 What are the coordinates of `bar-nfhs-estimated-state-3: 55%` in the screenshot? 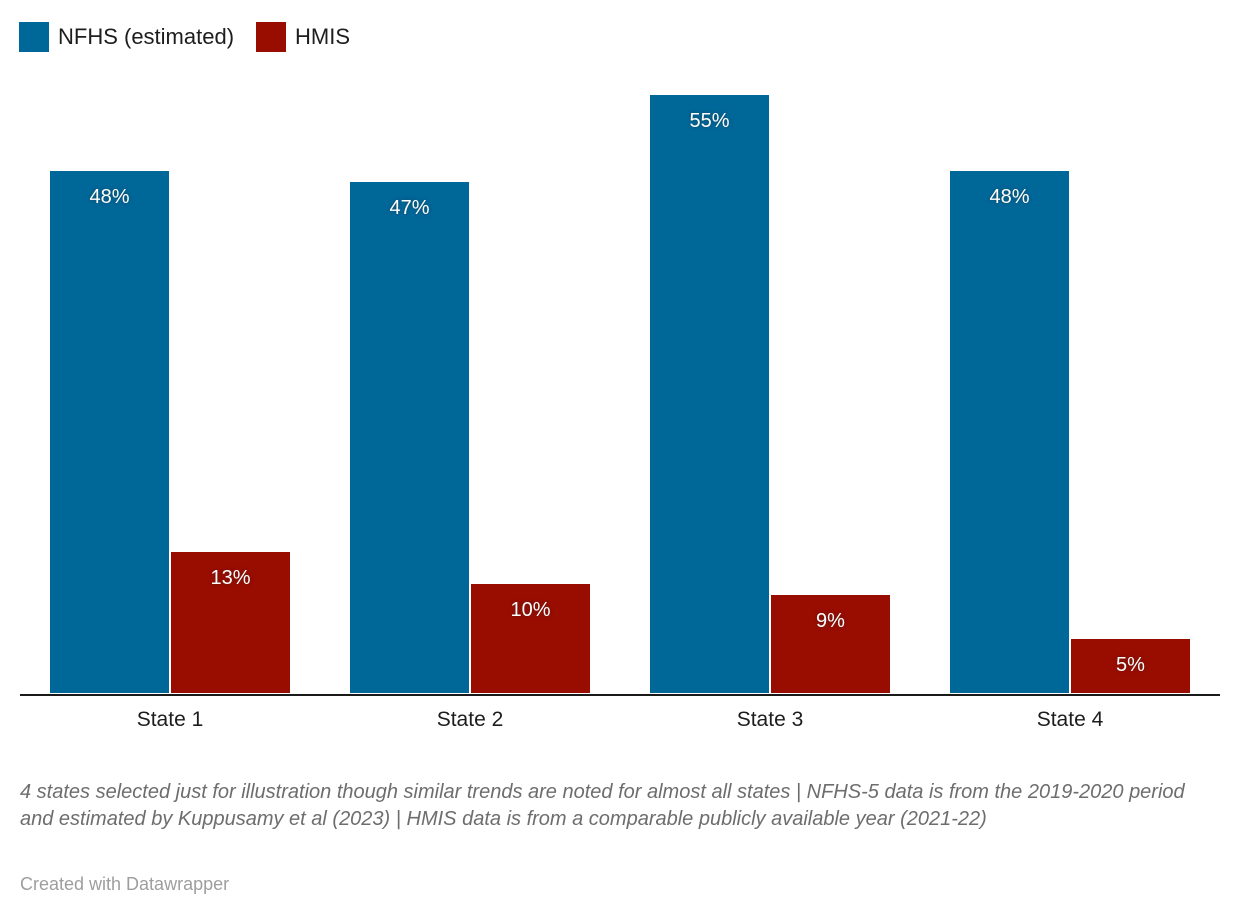 It's located at (709, 394).